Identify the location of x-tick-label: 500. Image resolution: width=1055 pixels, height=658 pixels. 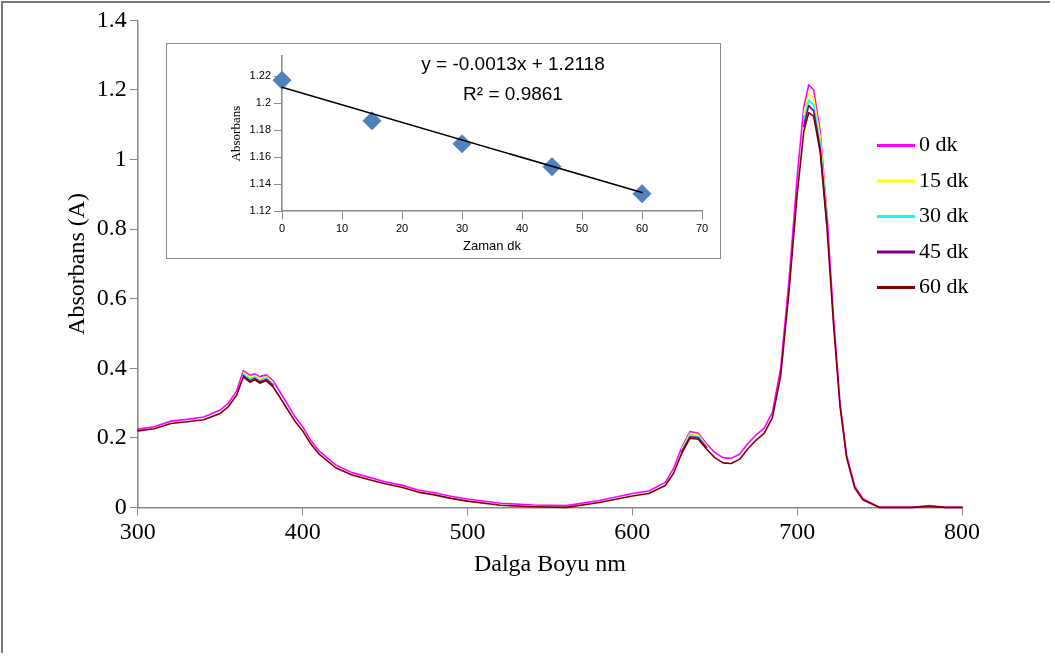
(467, 531).